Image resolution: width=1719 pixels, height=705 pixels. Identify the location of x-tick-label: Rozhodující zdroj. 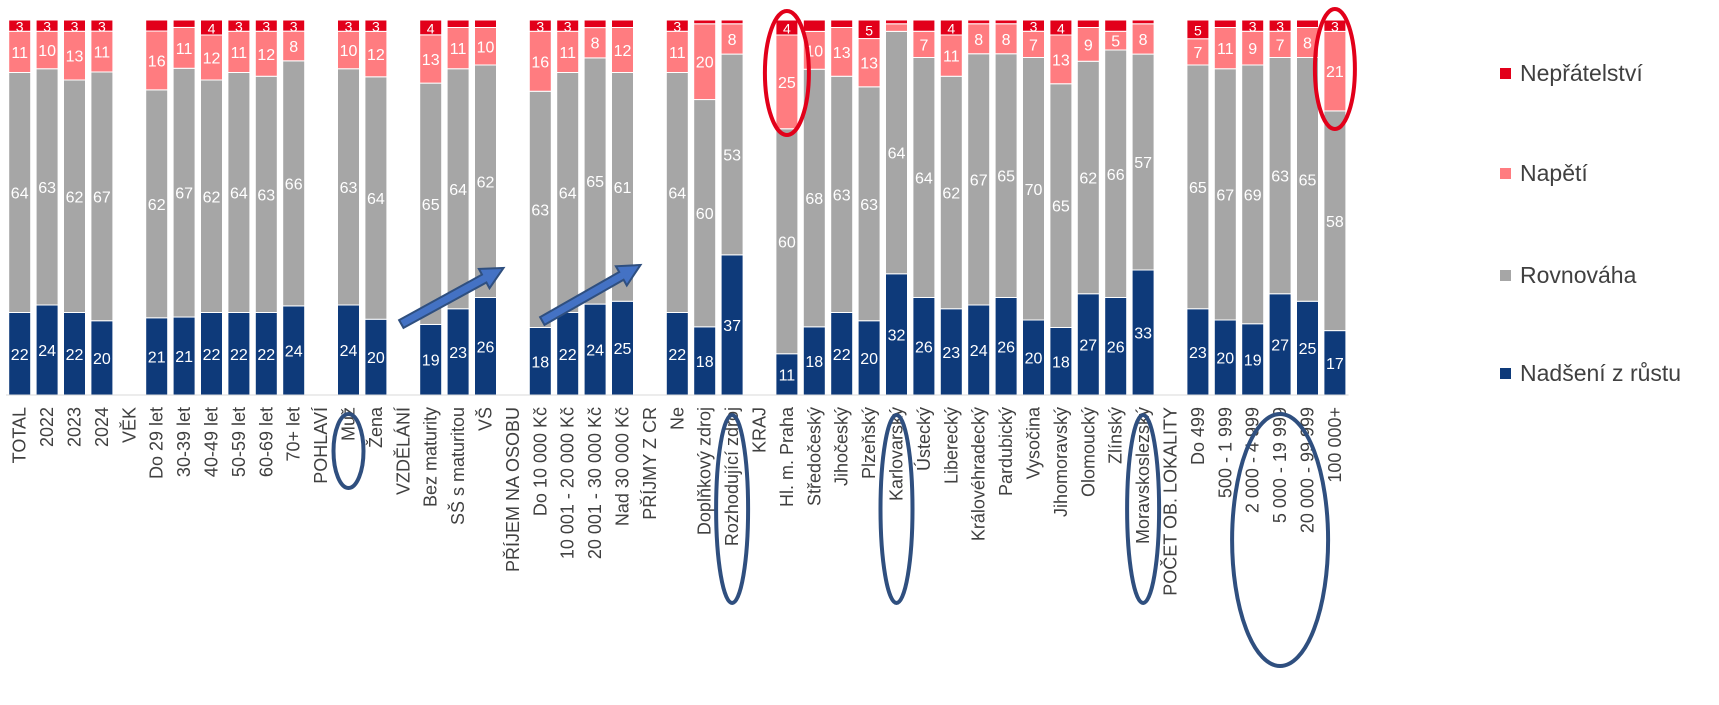
(732, 476).